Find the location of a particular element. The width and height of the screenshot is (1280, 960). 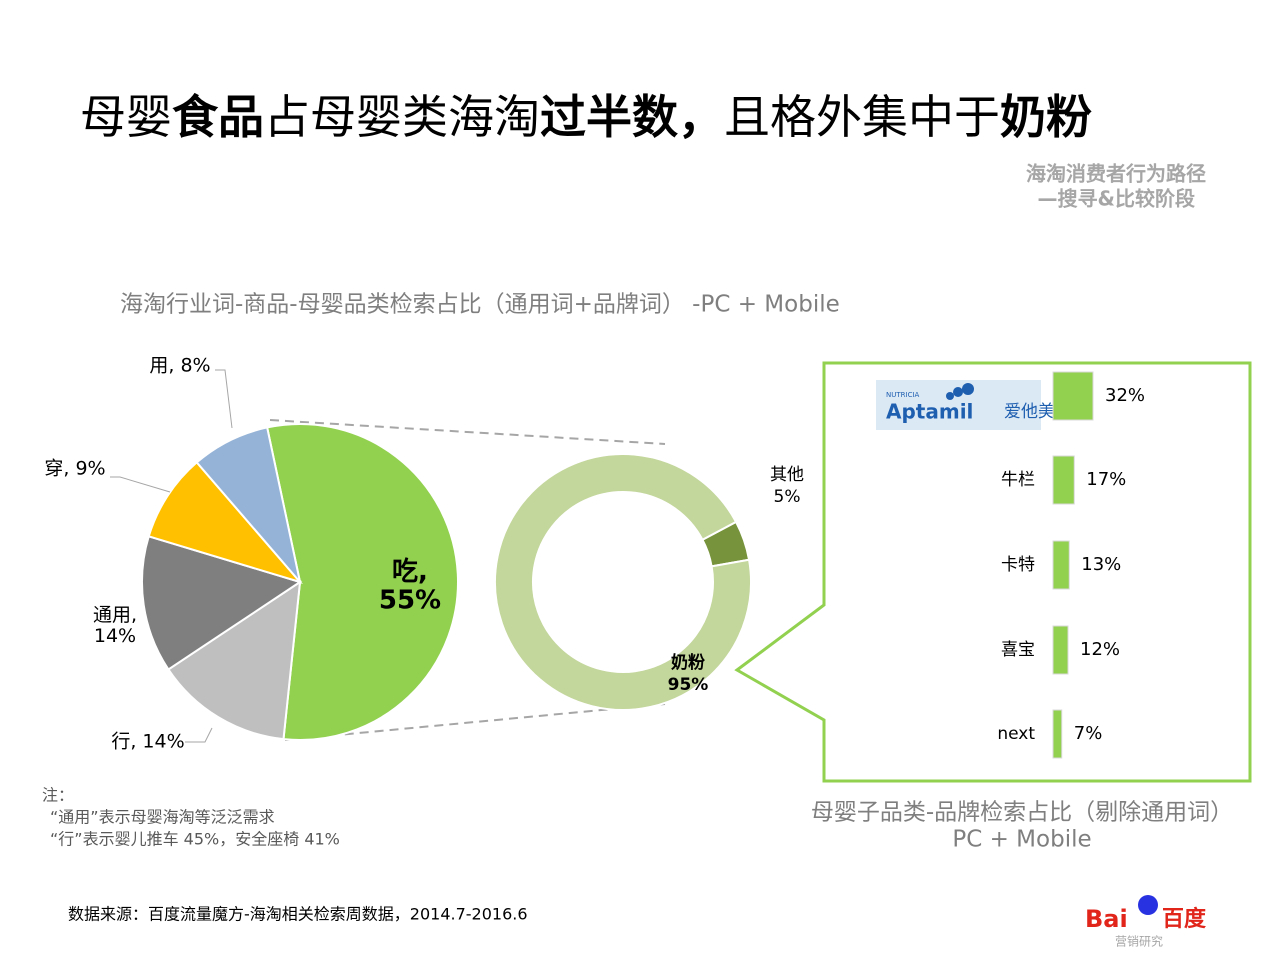

bar-title: 母婴子品类-品牌检索占比（剔除通用词） is located at coordinates (1022, 813).